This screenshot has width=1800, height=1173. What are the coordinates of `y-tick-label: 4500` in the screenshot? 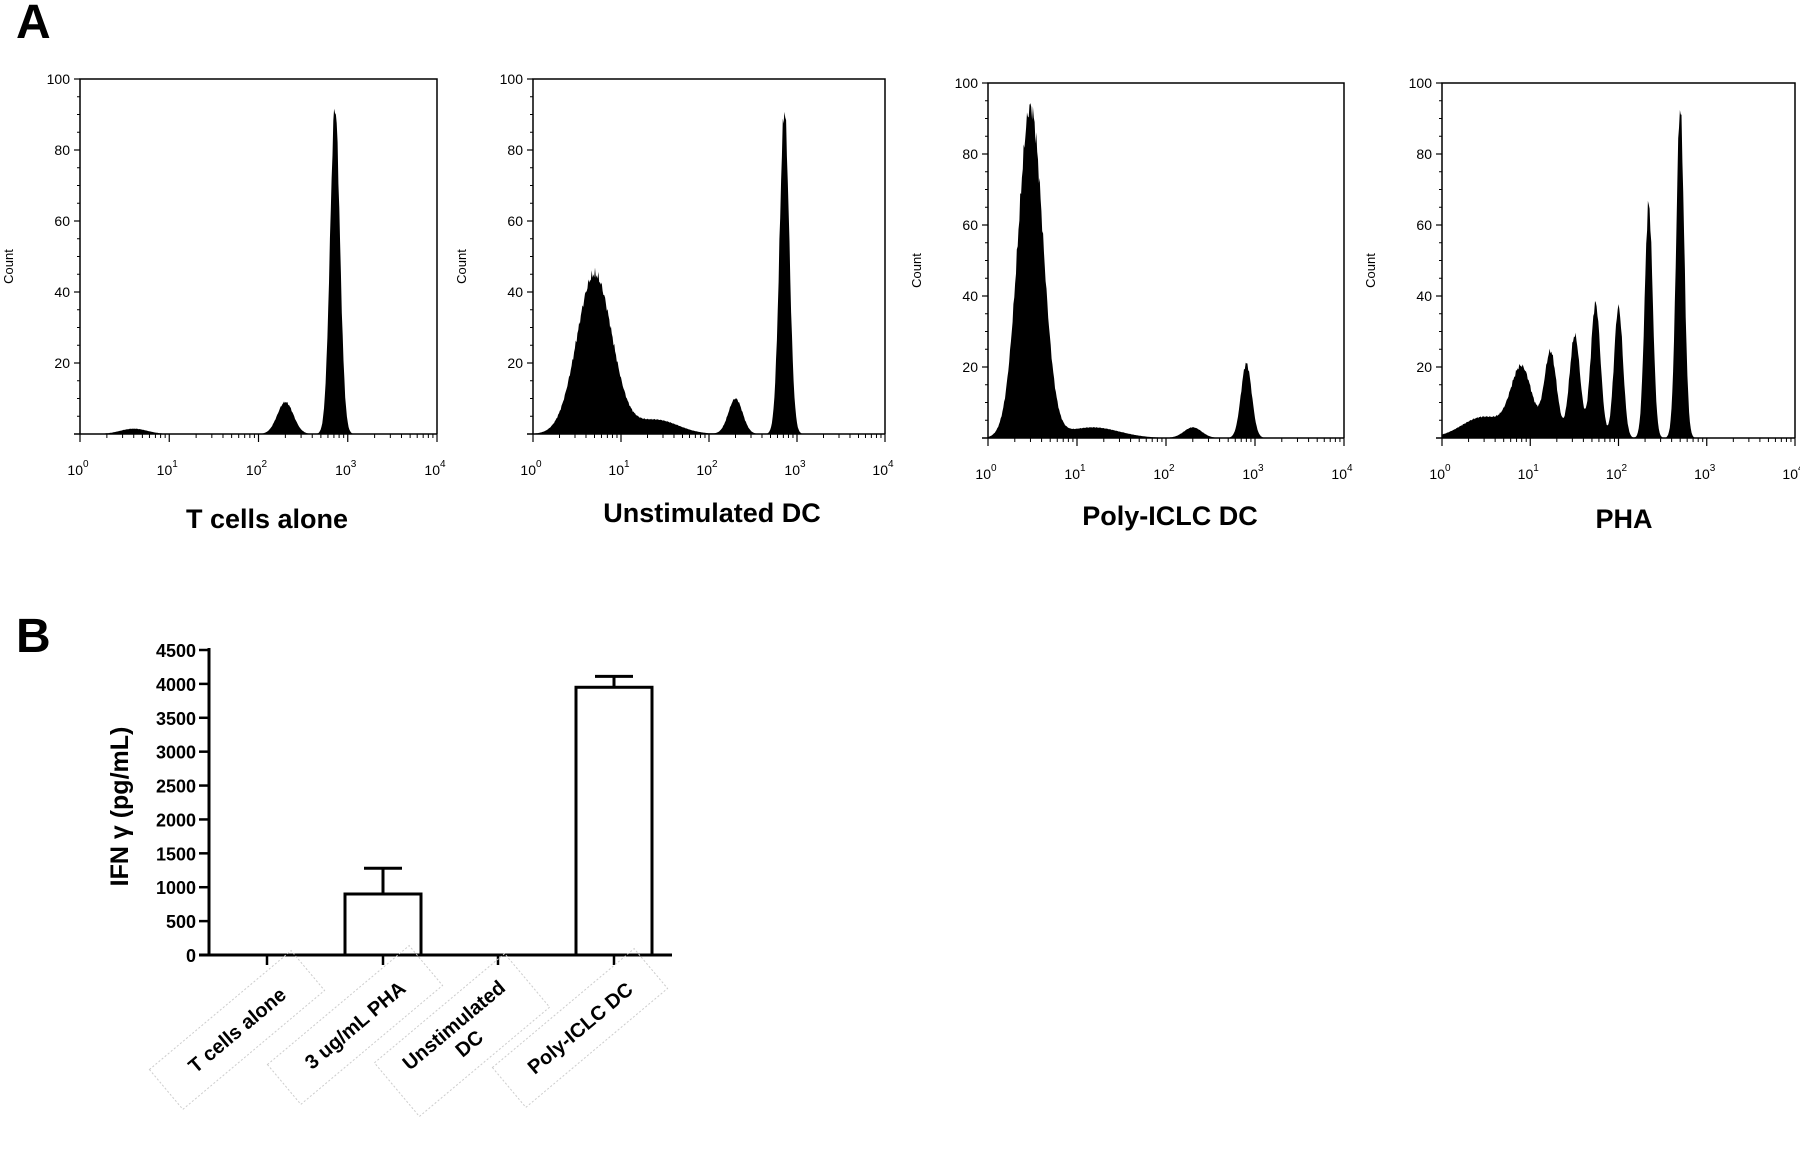 It's located at (176, 651).